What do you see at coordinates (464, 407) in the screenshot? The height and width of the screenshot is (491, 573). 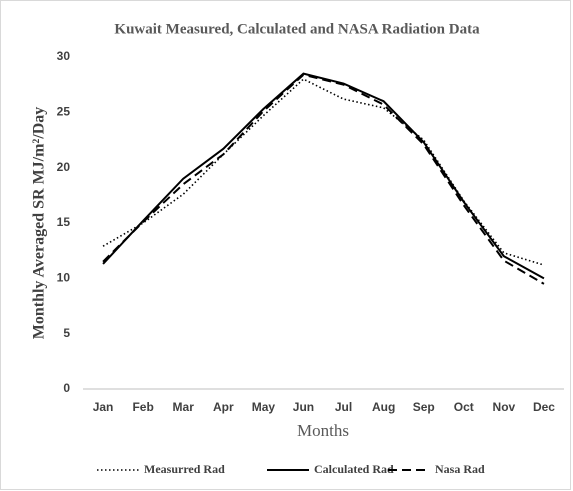 I see `x-tick-label: Oct` at bounding box center [464, 407].